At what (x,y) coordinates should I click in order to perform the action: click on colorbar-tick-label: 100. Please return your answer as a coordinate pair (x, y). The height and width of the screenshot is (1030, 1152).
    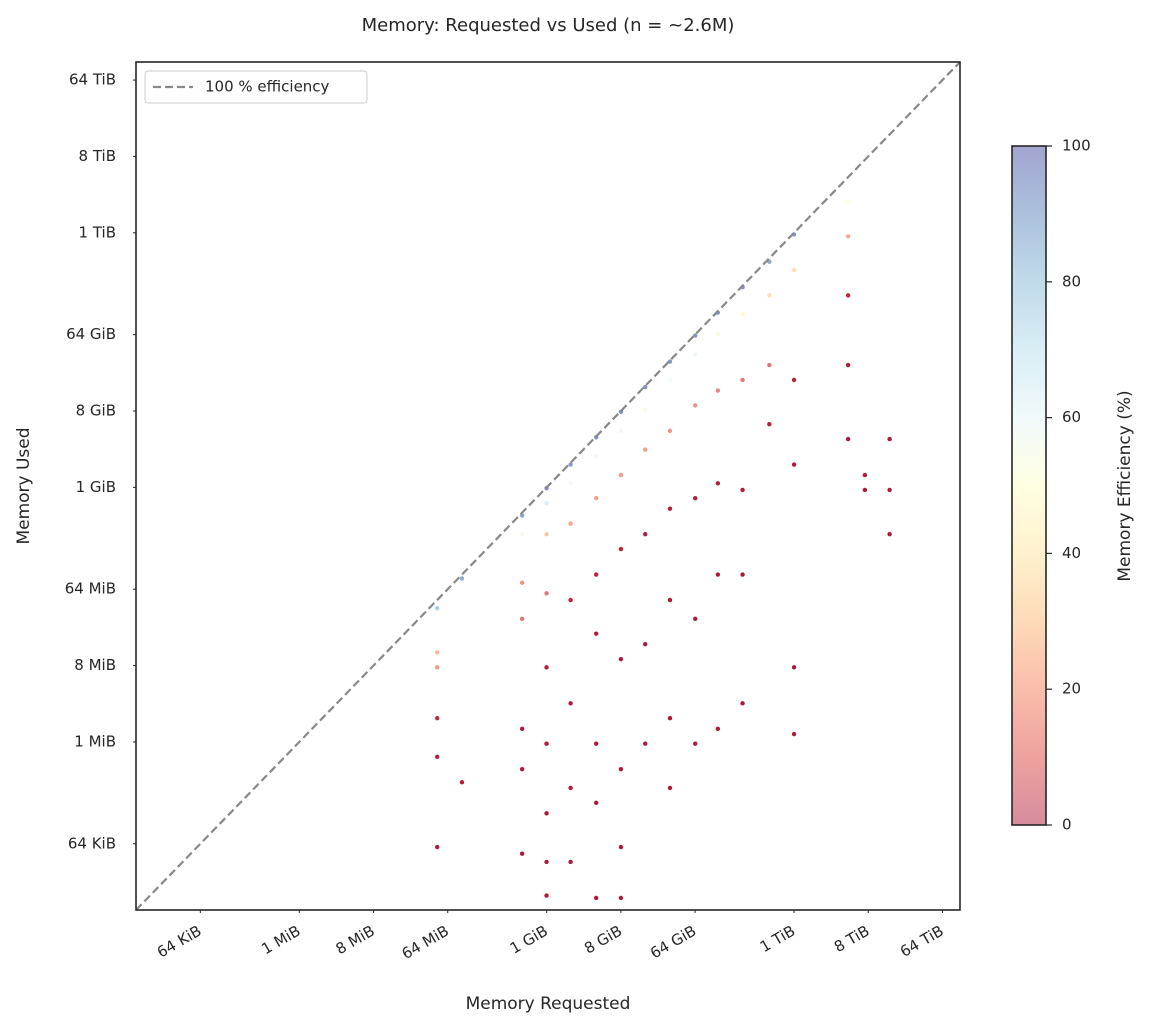
    Looking at the image, I should click on (1076, 146).